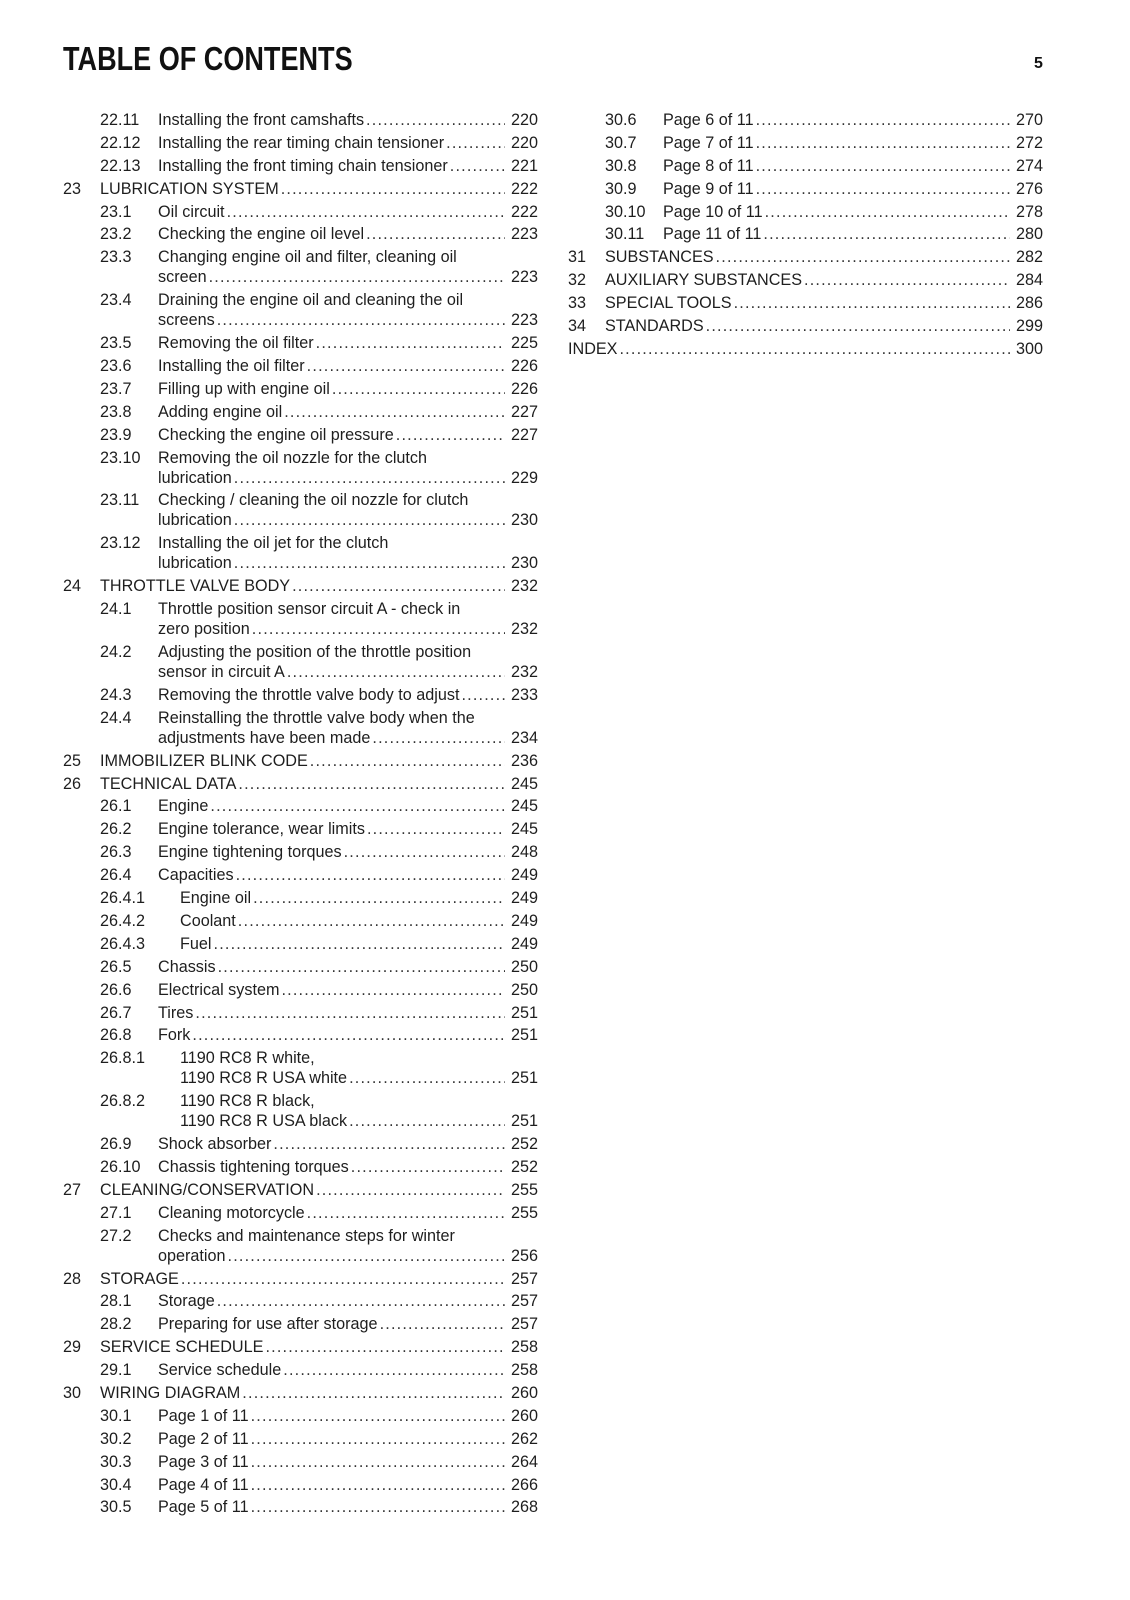 The height and width of the screenshot is (1600, 1130). What do you see at coordinates (524, 411) in the screenshot?
I see `page-ref: 227` at bounding box center [524, 411].